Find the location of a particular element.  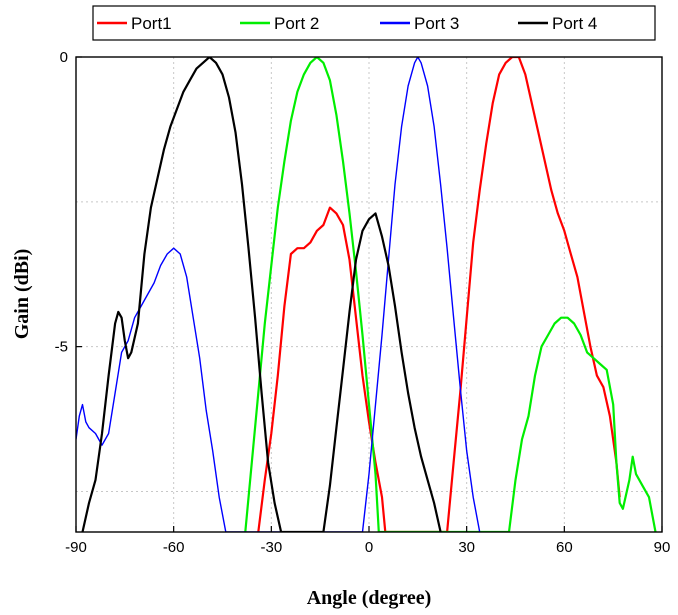

x-tick-label: 0 is located at coordinates (369, 547).